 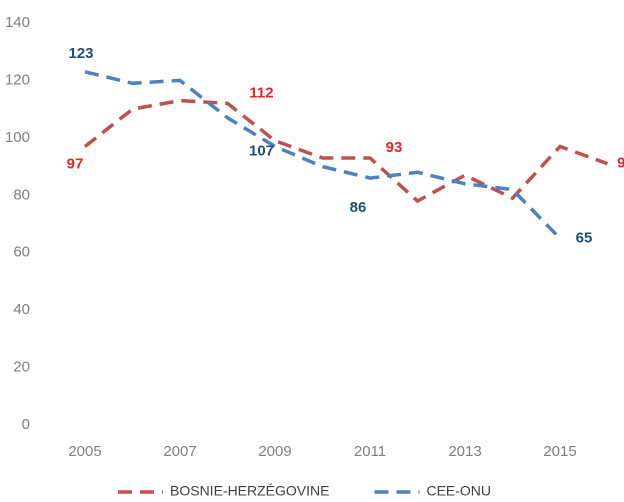 I want to click on x-tick-label: 2011, so click(x=370, y=451).